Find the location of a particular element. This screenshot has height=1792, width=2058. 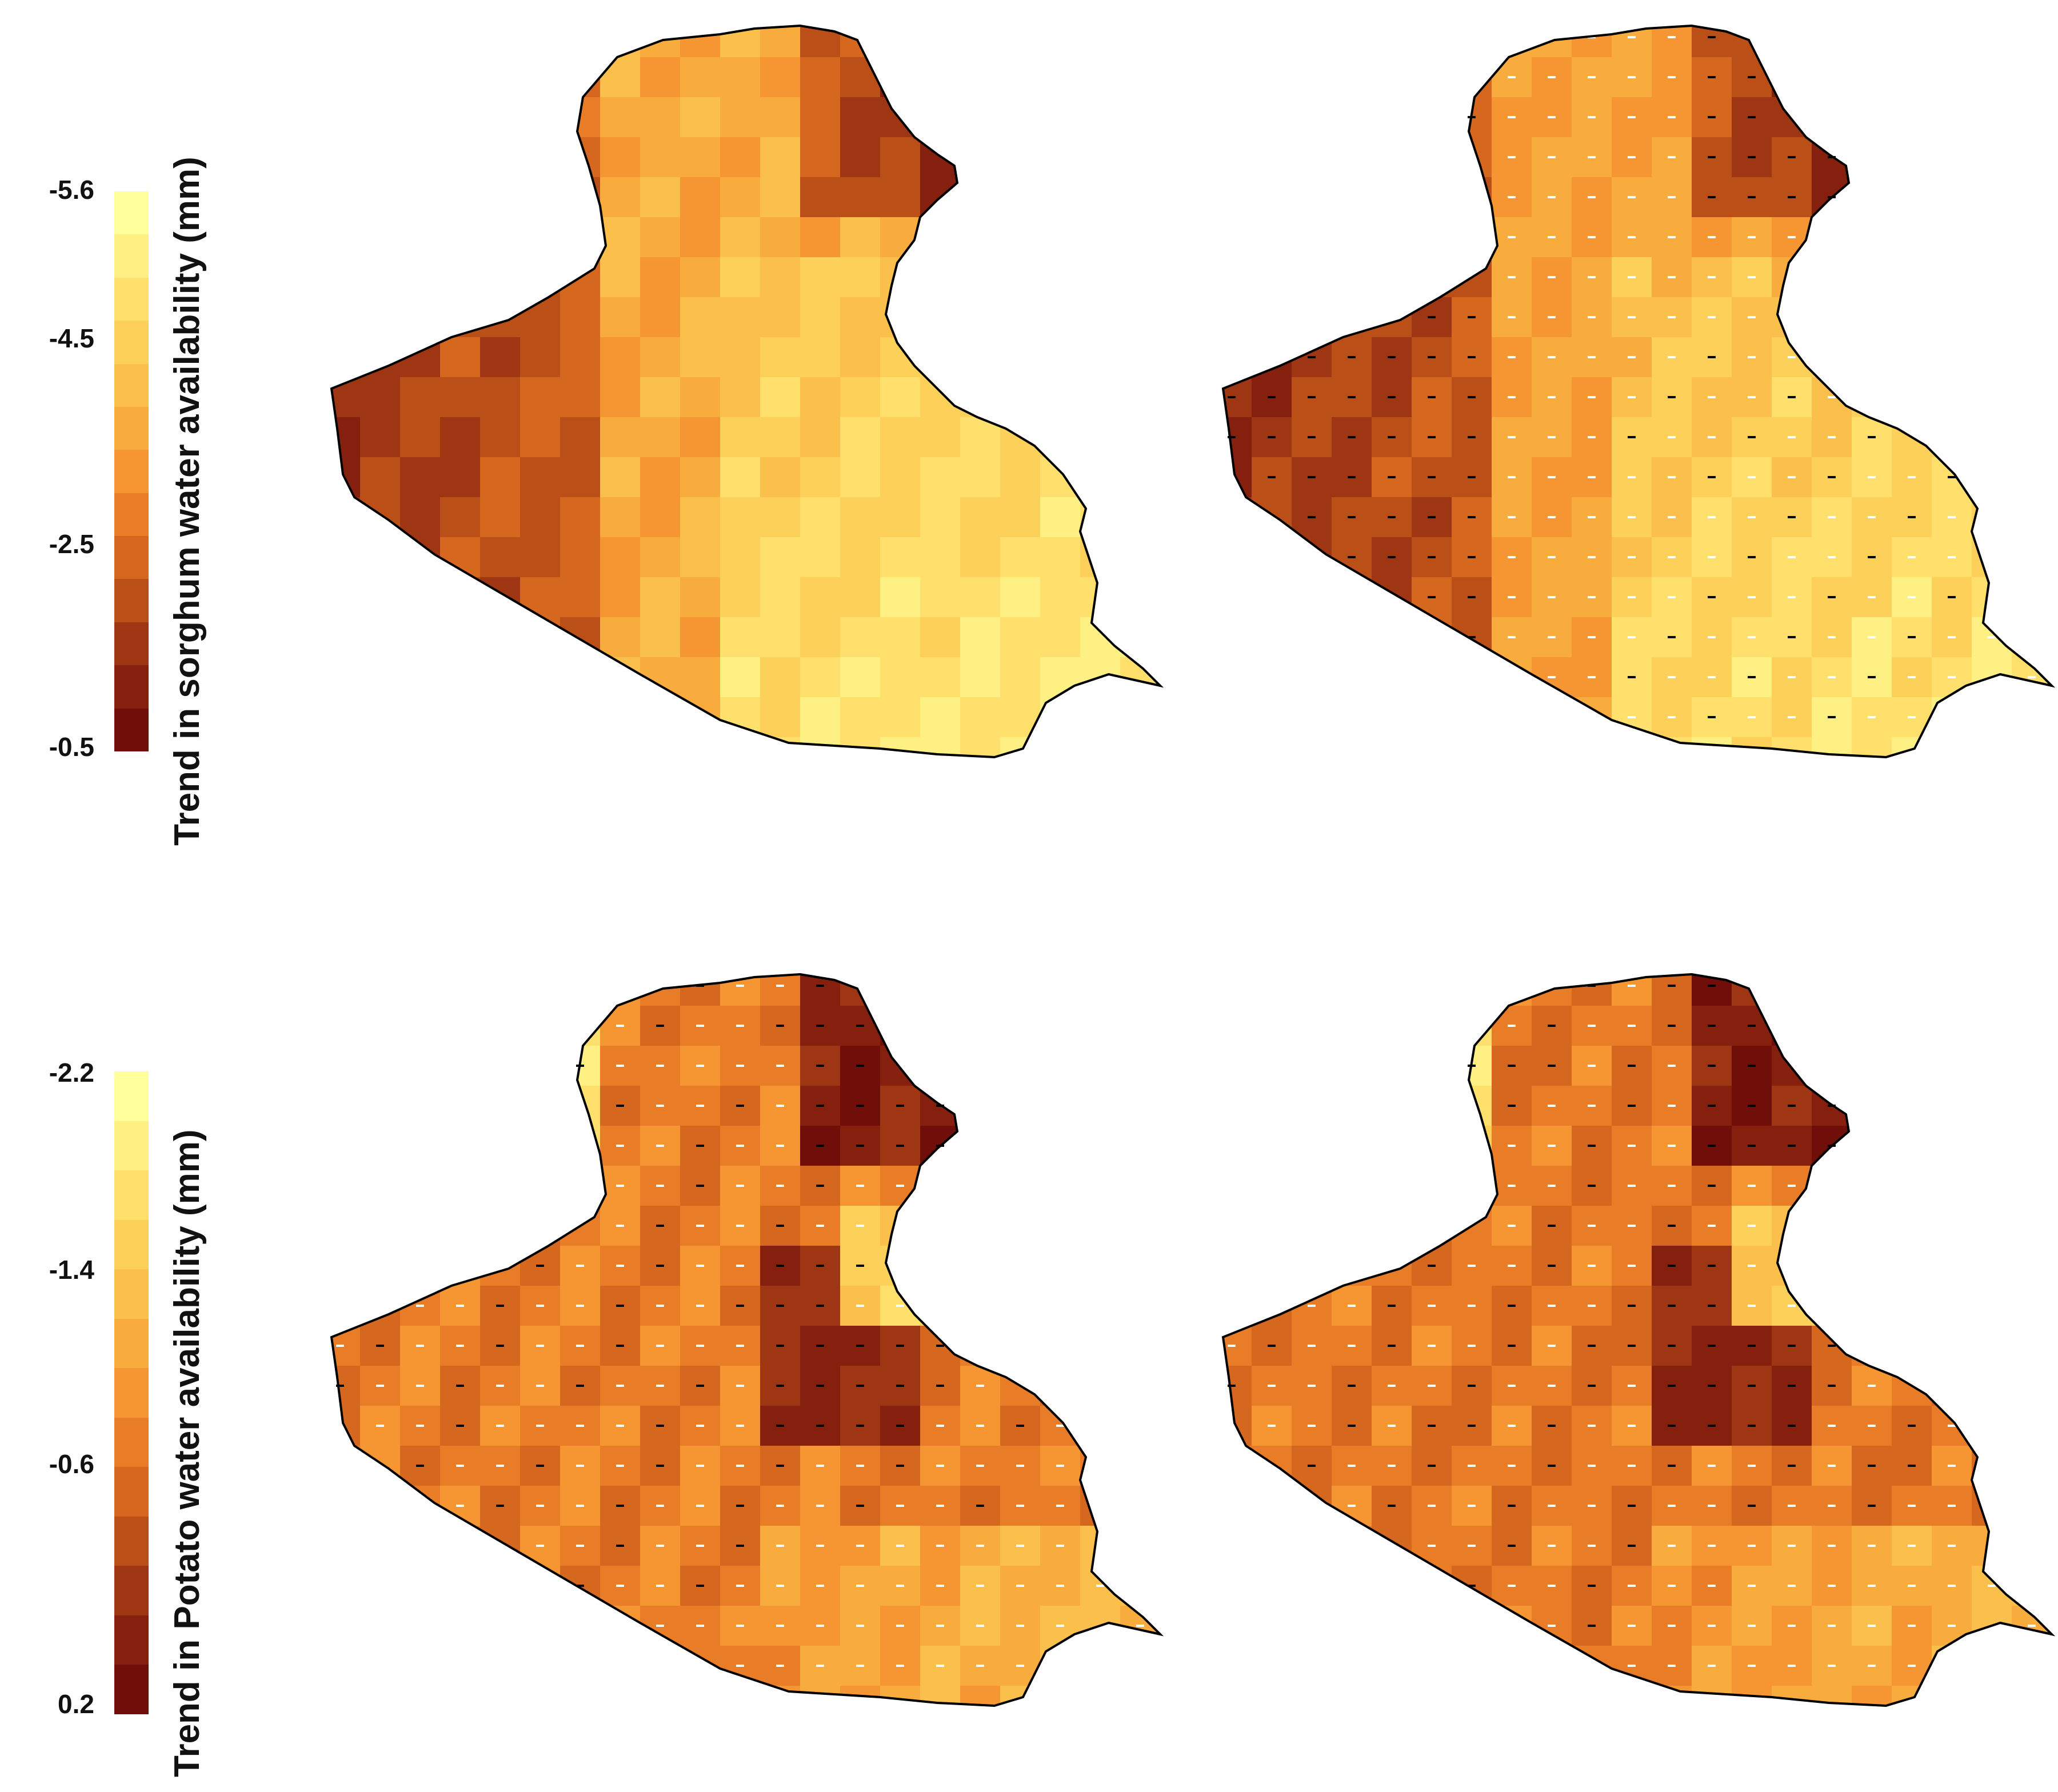

tick-label: -2.5 is located at coordinates (71, 544).